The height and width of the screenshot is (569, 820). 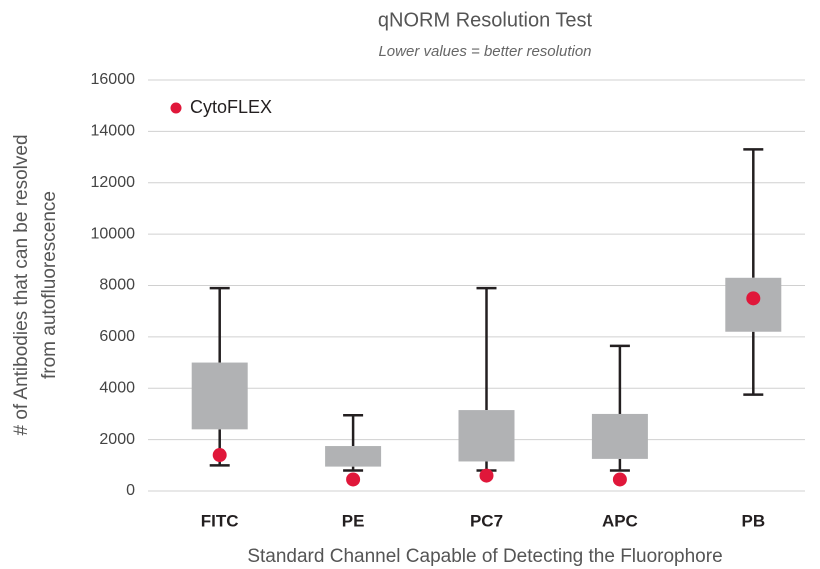 What do you see at coordinates (231, 107) in the screenshot?
I see `legend-label: CytoFLEX` at bounding box center [231, 107].